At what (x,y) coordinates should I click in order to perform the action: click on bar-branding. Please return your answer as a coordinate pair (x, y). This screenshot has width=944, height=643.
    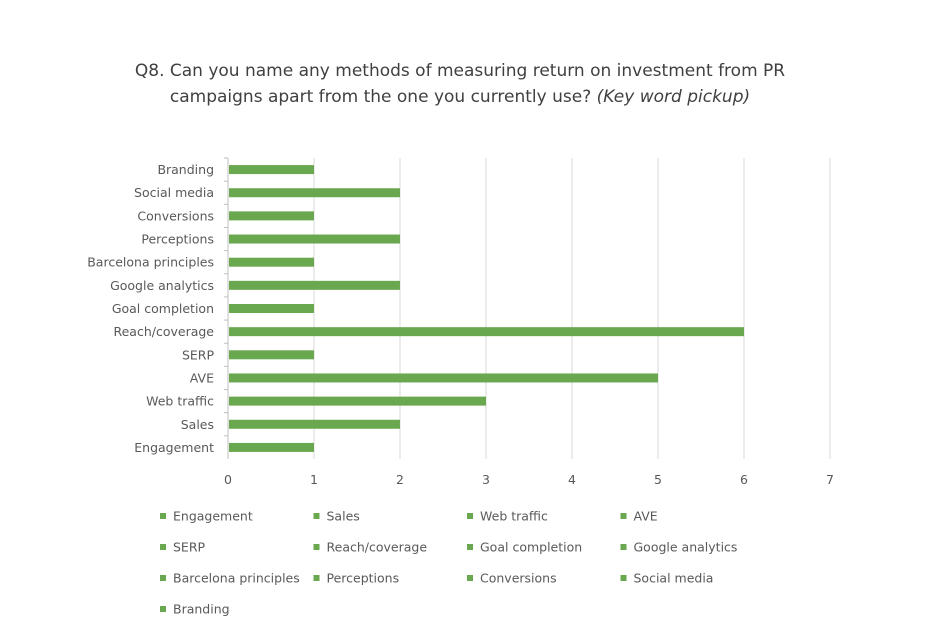
    Looking at the image, I should click on (271, 170).